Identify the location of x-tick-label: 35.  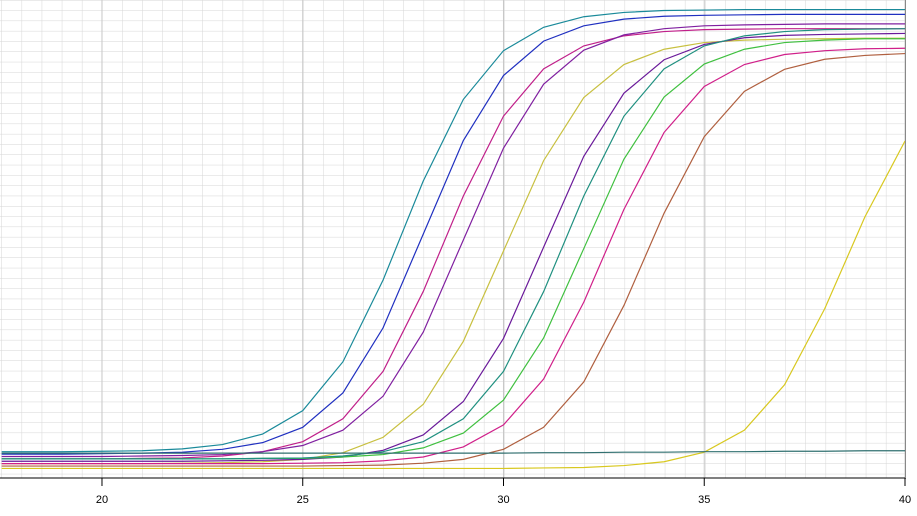
(704, 500).